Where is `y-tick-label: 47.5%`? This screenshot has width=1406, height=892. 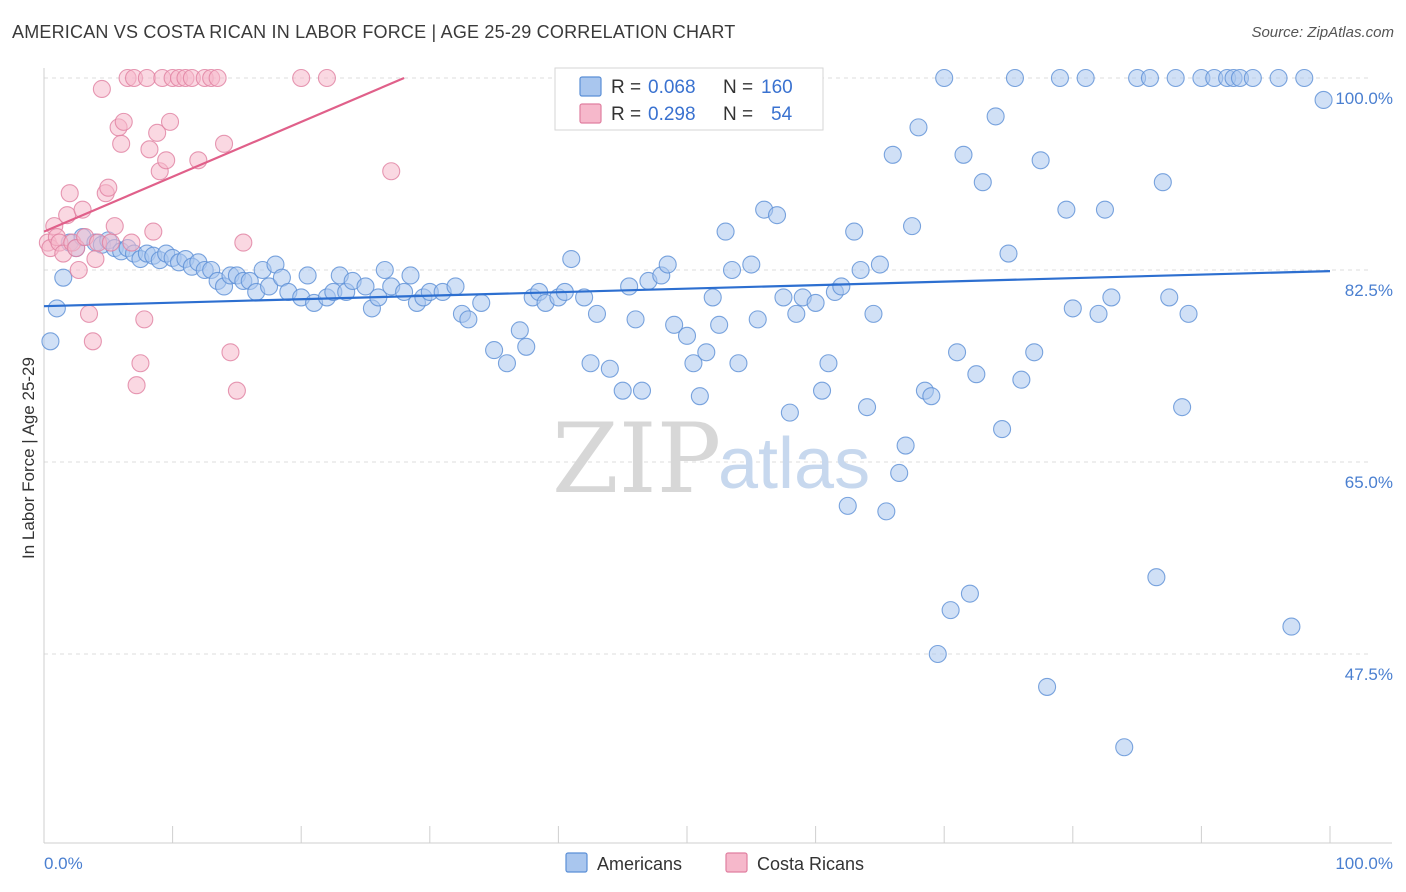 y-tick-label: 47.5% is located at coordinates (1369, 674).